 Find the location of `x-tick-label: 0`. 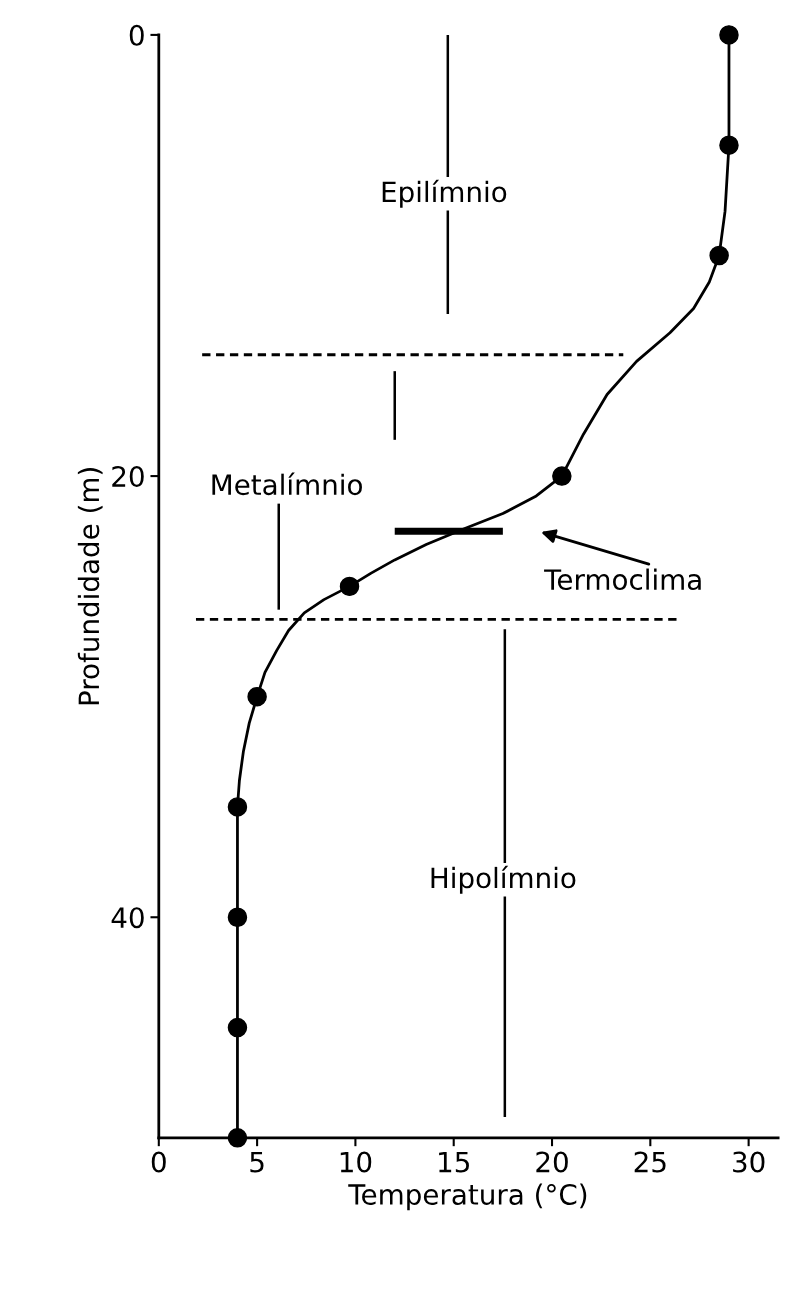

x-tick-label: 0 is located at coordinates (158, 1162).